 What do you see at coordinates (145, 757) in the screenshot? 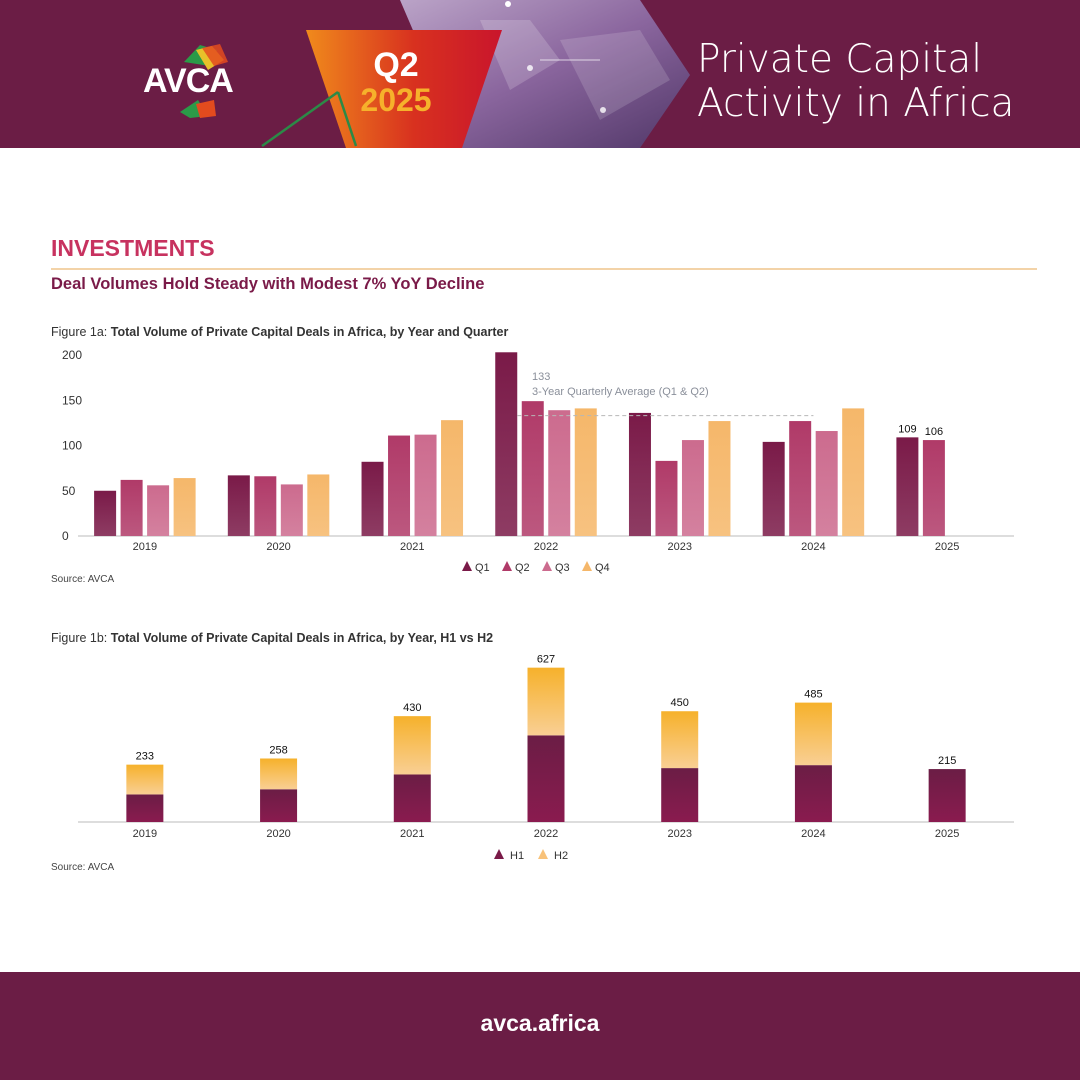
I see `total-label: 233` at bounding box center [145, 757].